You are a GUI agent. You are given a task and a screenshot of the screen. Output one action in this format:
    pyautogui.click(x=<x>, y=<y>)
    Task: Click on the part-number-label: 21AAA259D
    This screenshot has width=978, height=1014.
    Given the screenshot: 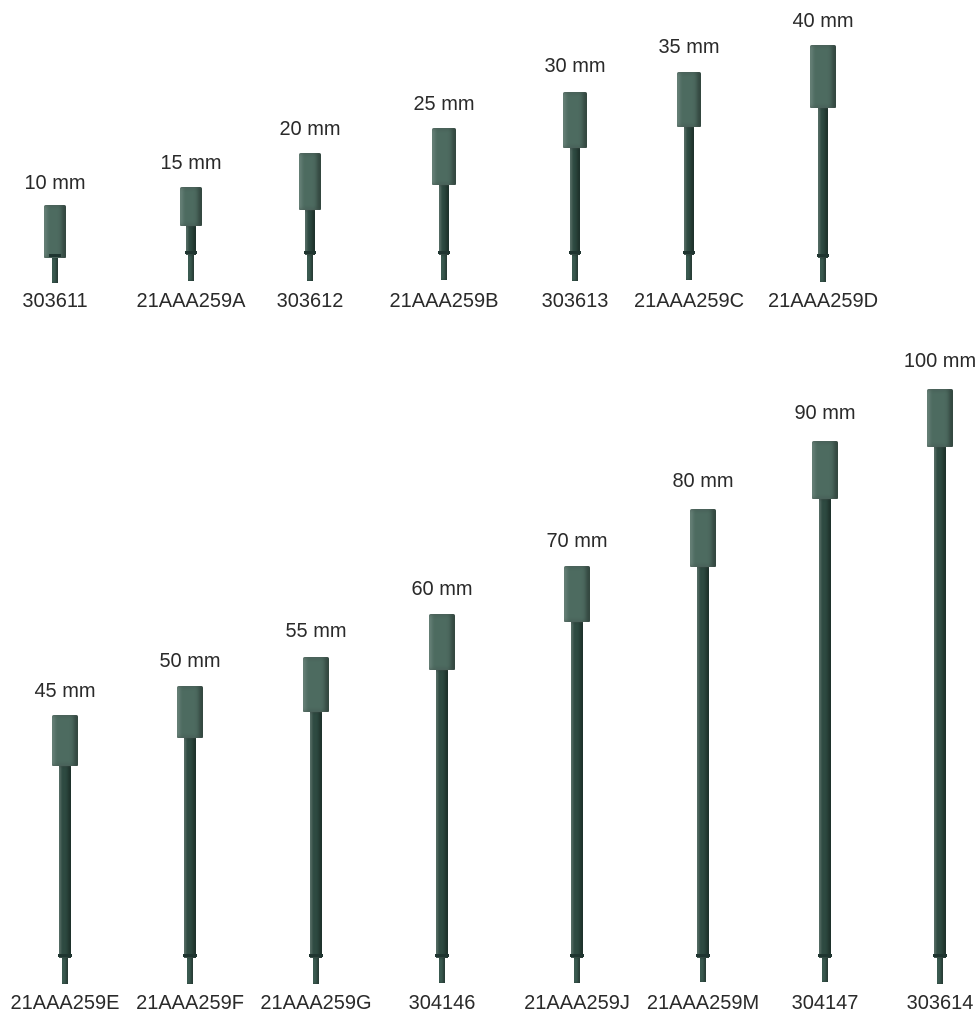 What is the action you would take?
    pyautogui.click(x=823, y=301)
    